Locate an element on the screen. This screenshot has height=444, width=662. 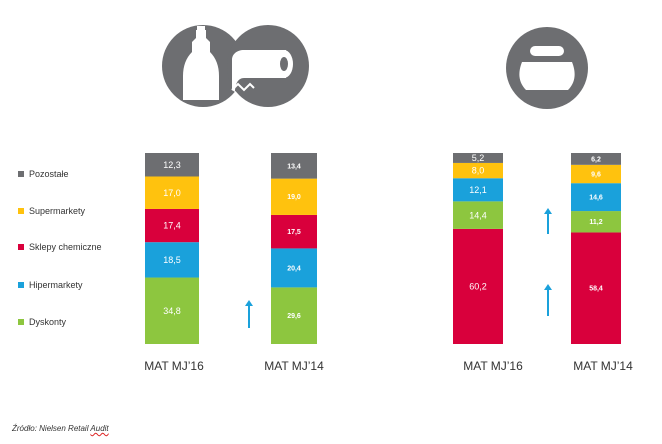
data-label: 58,4 is located at coordinates (596, 289).